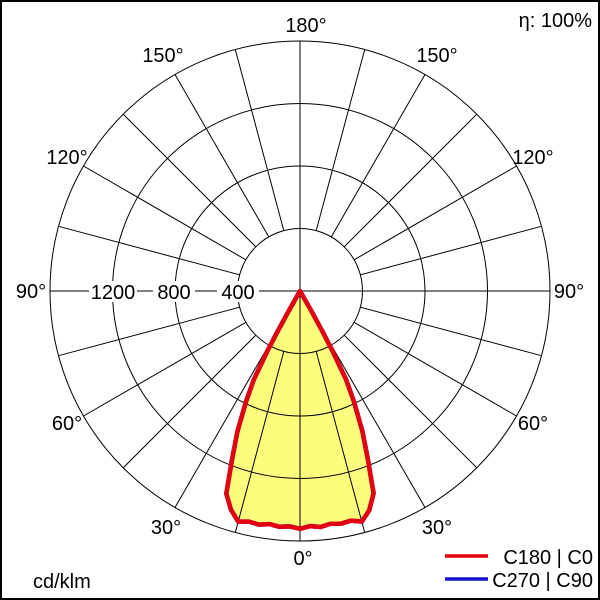 The width and height of the screenshot is (600, 600). I want to click on angle-label-150-left: 150°, so click(162, 56).